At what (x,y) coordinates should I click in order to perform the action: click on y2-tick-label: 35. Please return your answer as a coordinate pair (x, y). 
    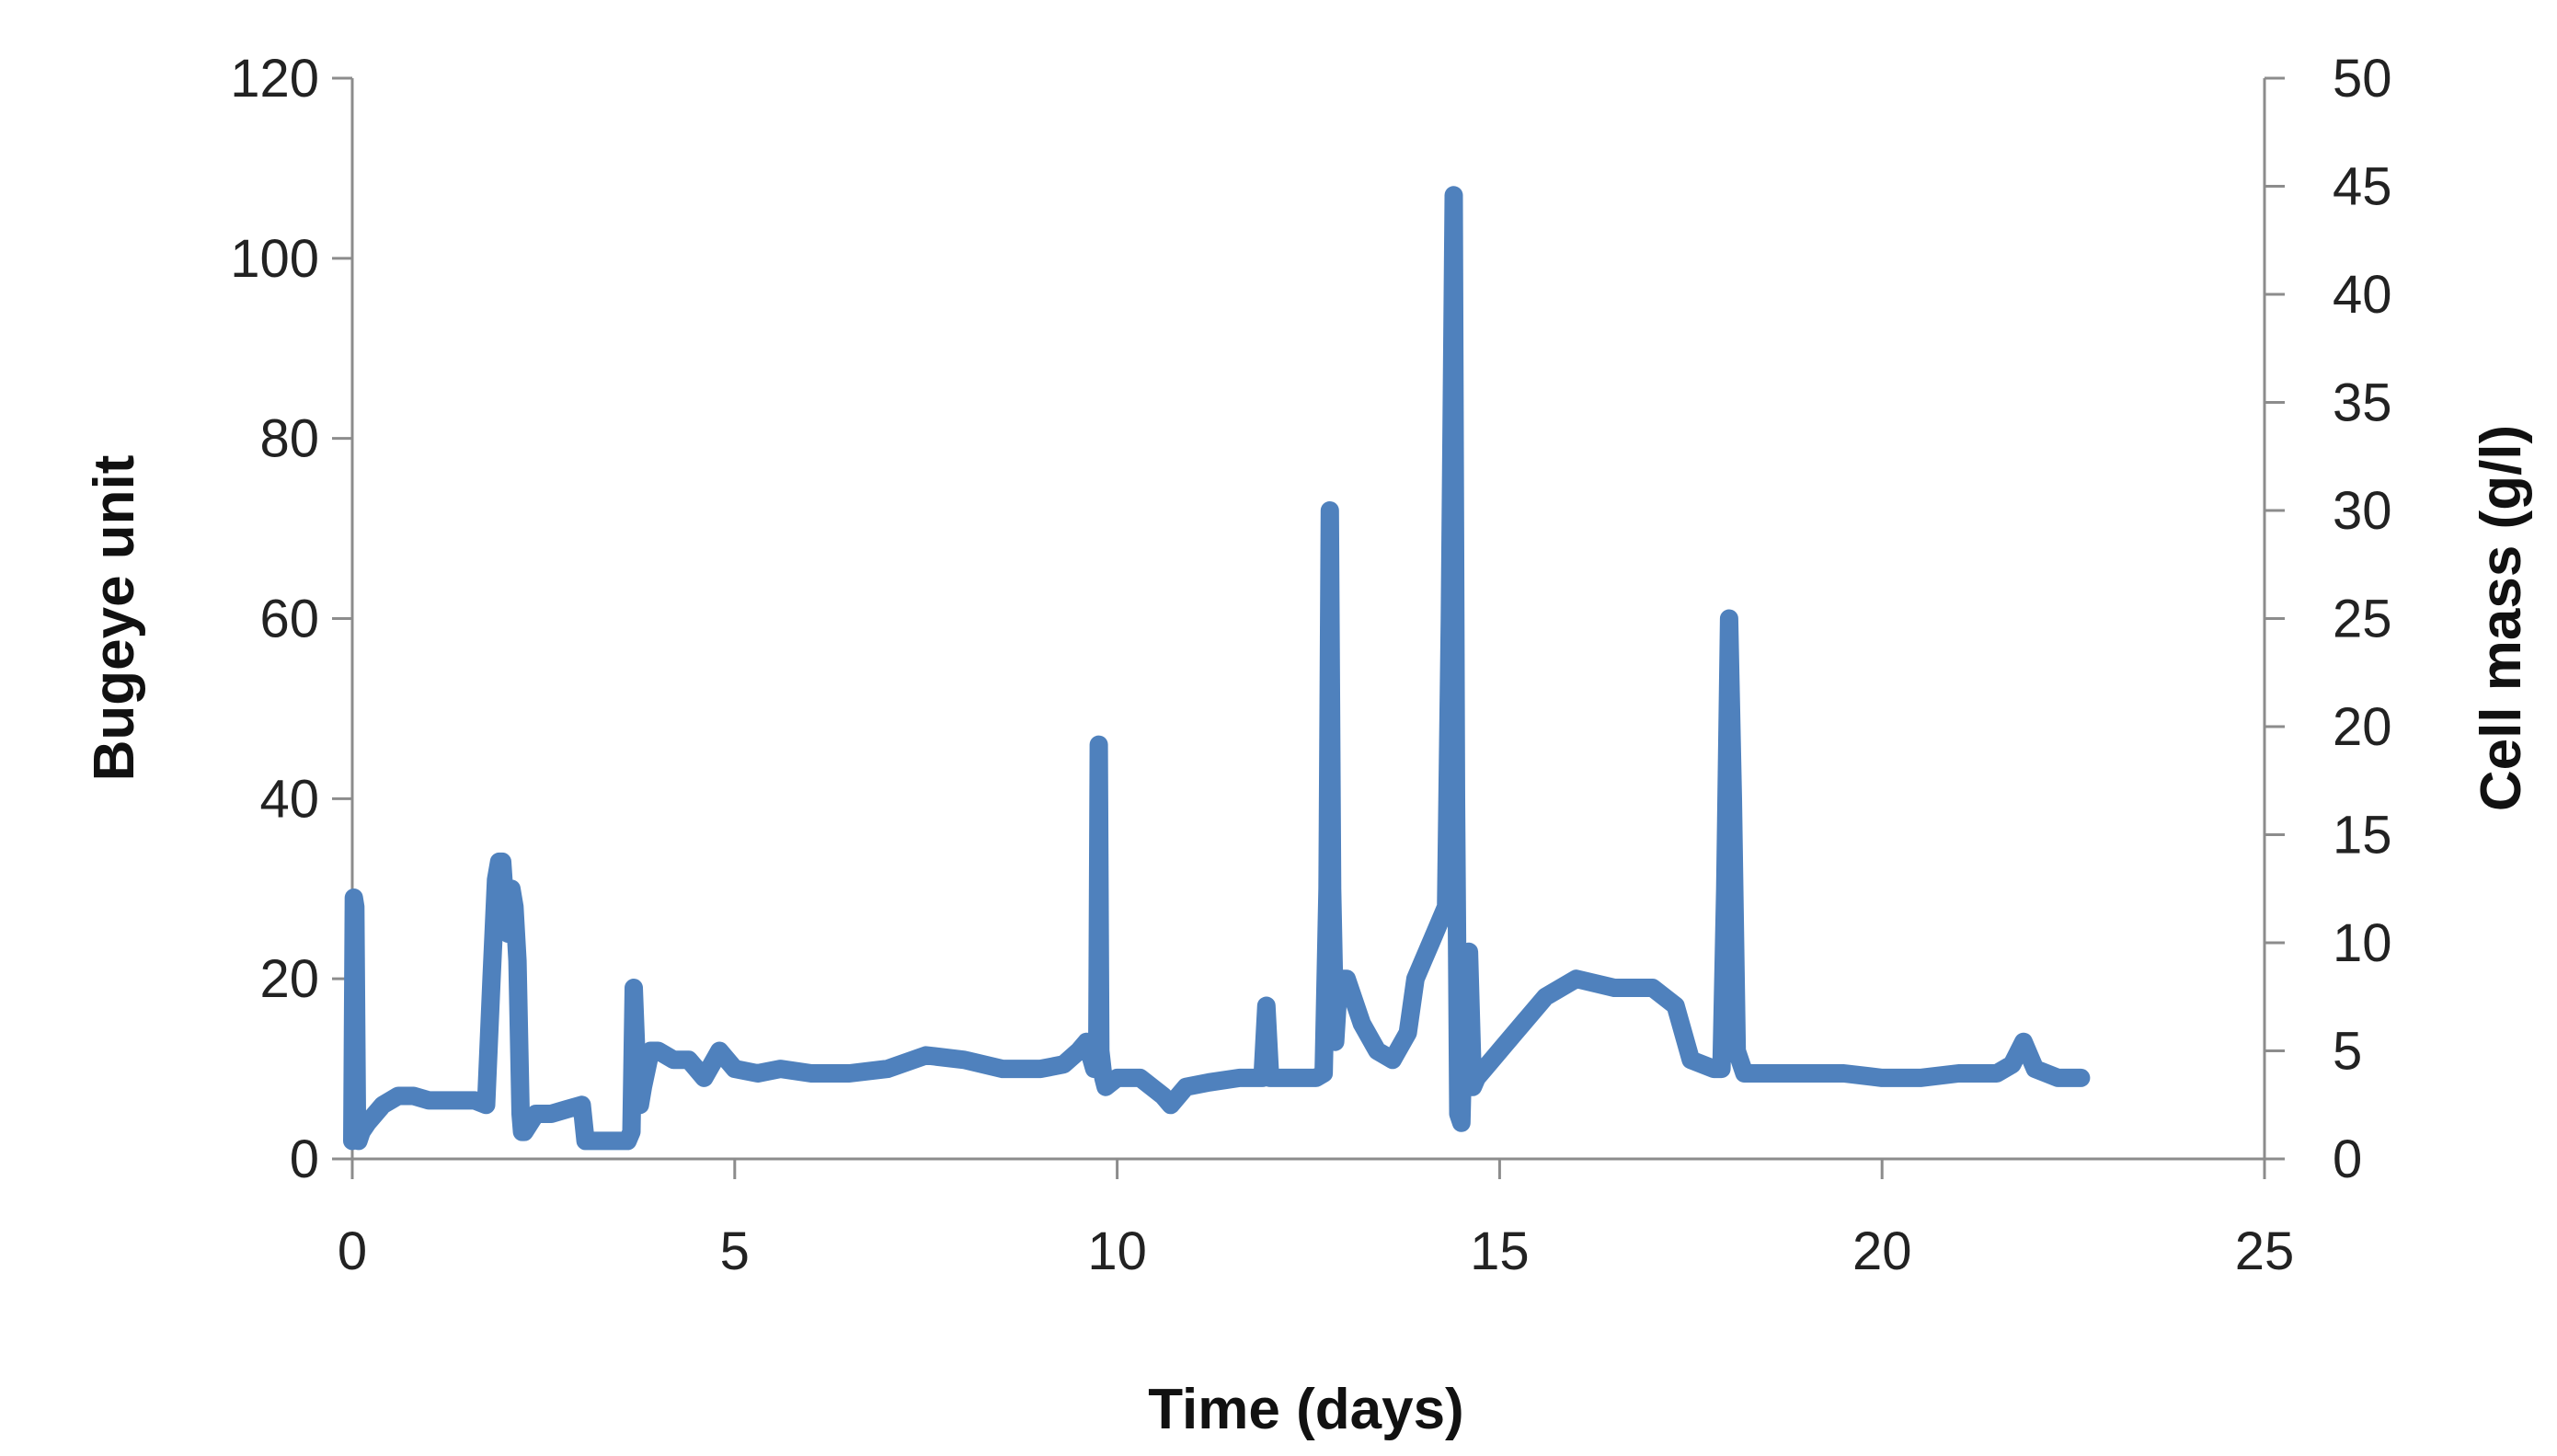
    Looking at the image, I should click on (2362, 403).